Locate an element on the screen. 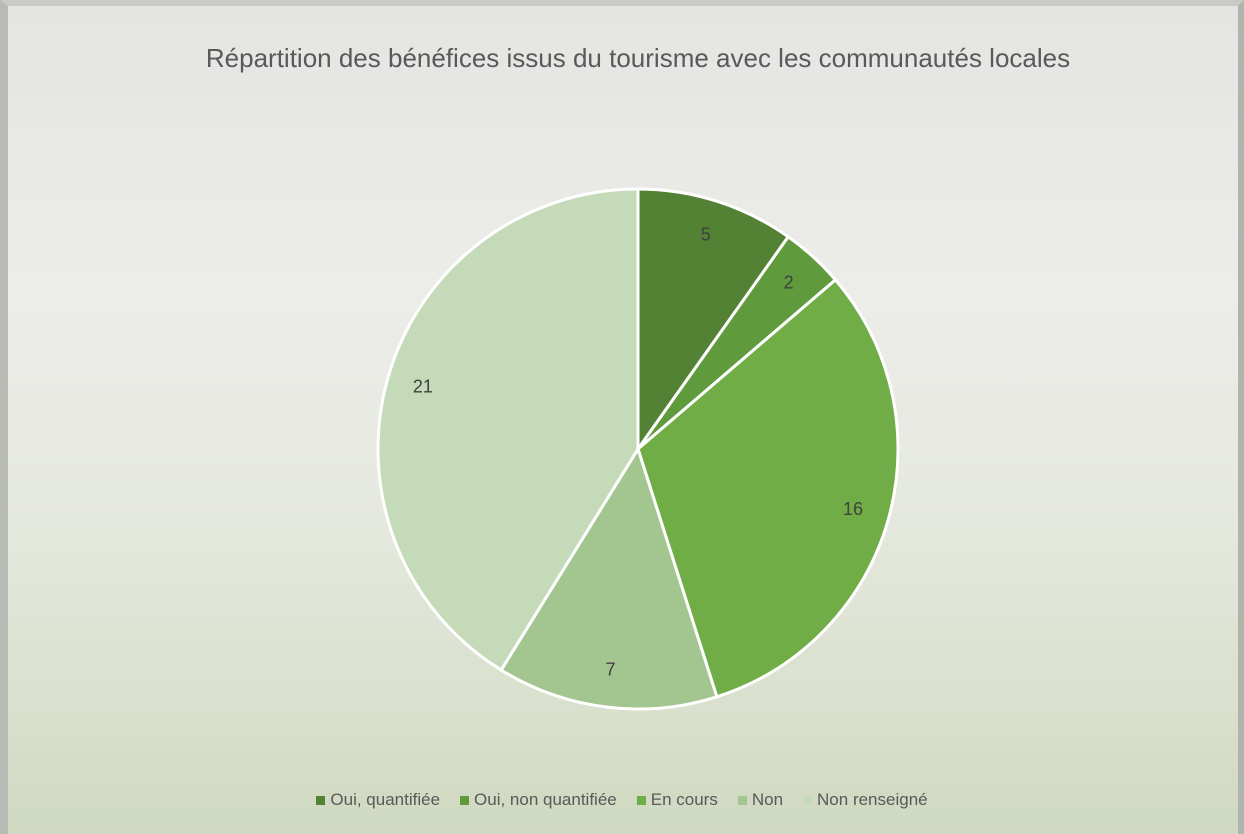  data-label: 2 is located at coordinates (789, 283).